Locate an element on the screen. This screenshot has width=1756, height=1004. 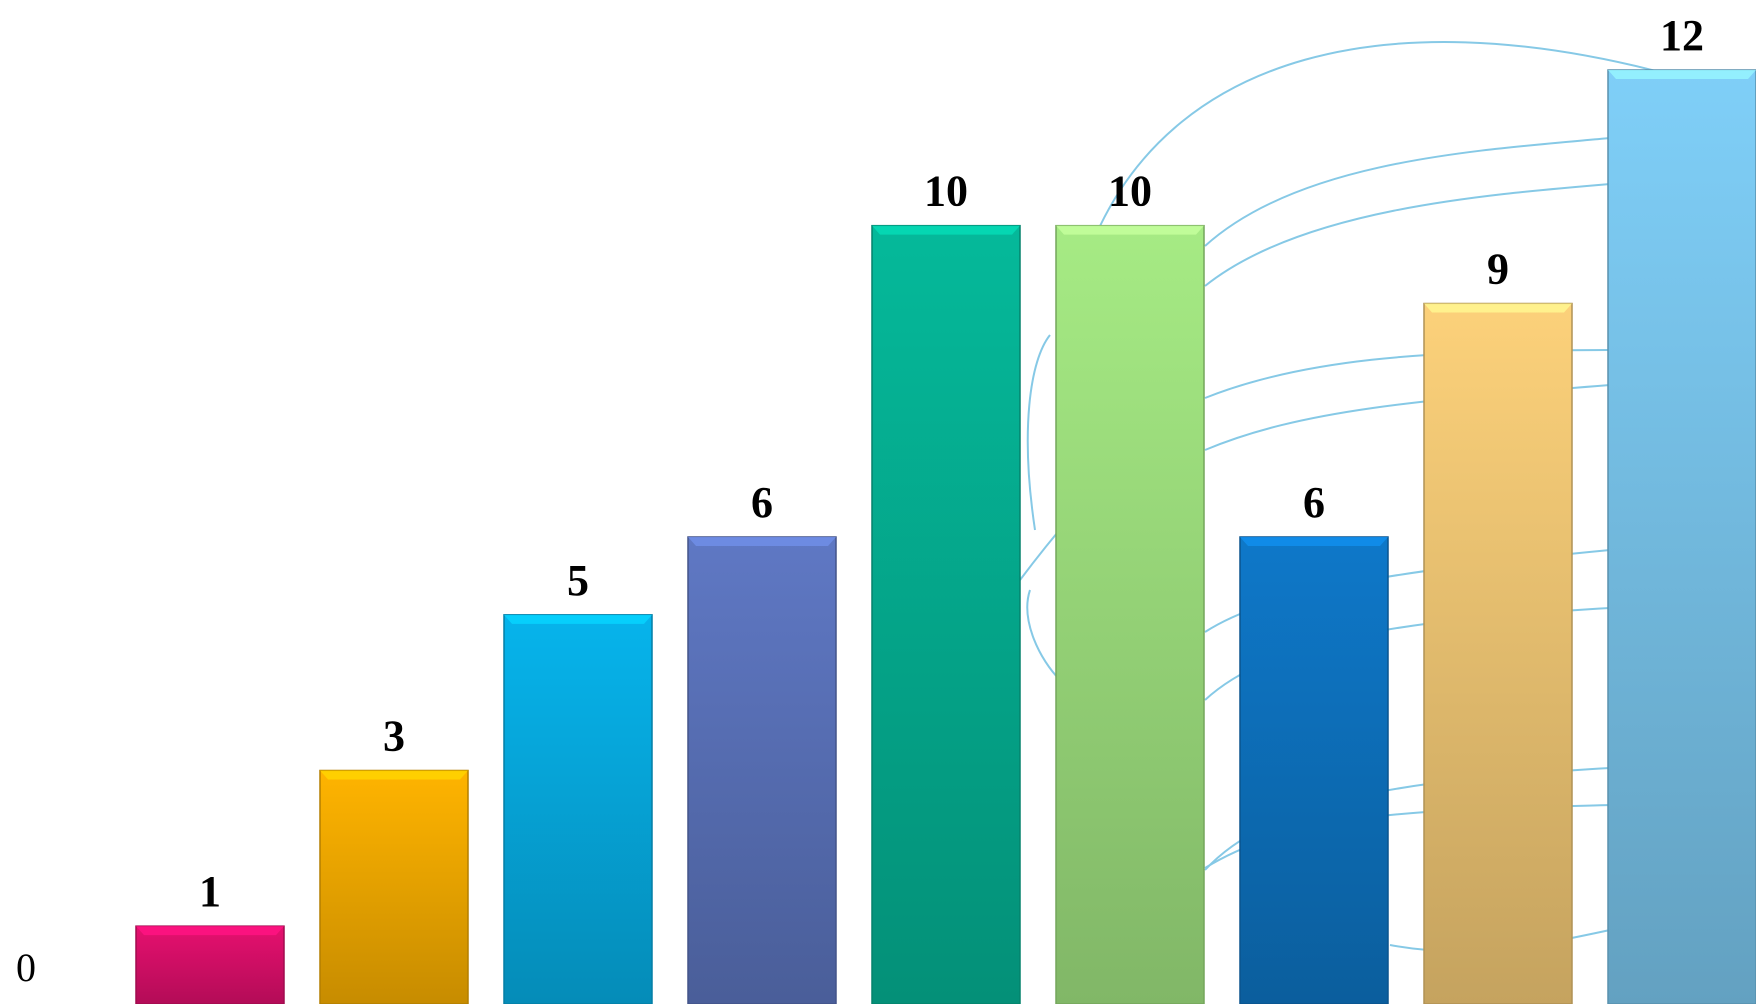
value-label-4: 5 is located at coordinates (578, 580).